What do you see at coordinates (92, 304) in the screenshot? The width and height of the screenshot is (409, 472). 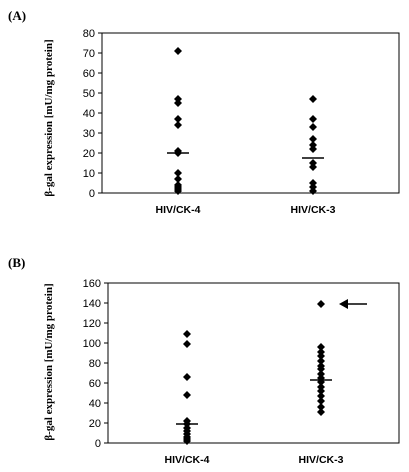 I see `y-tick-label: 140` at bounding box center [92, 304].